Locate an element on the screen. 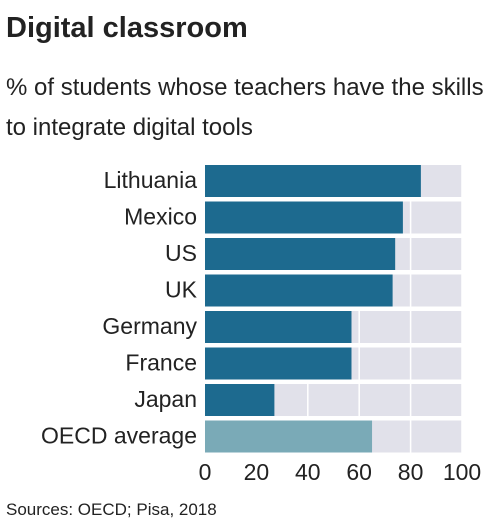 The width and height of the screenshot is (500, 527). x-tick-label: 40 is located at coordinates (308, 472).